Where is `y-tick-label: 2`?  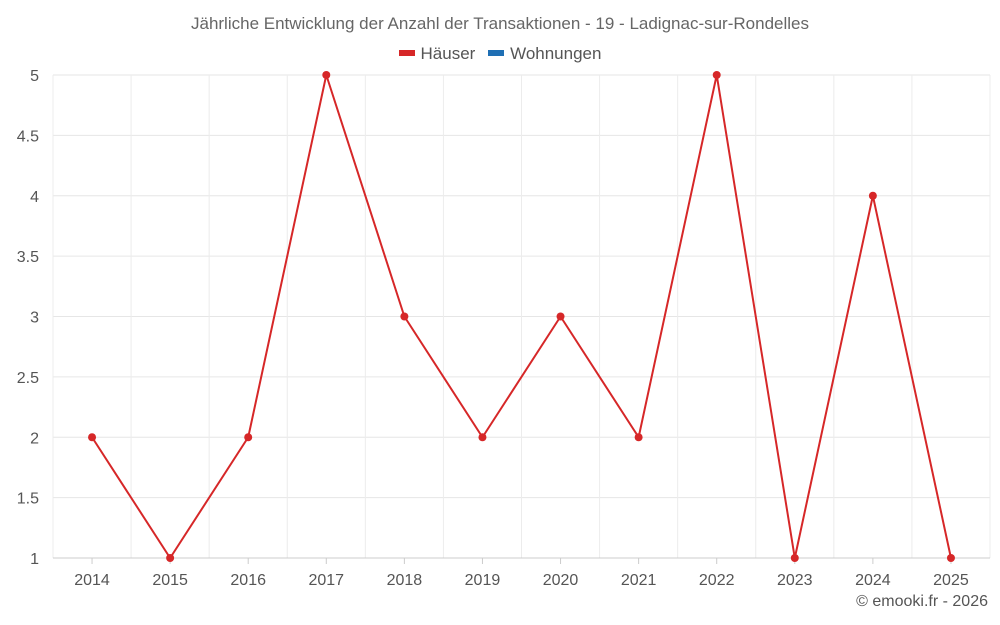
y-tick-label: 2 is located at coordinates (34, 438).